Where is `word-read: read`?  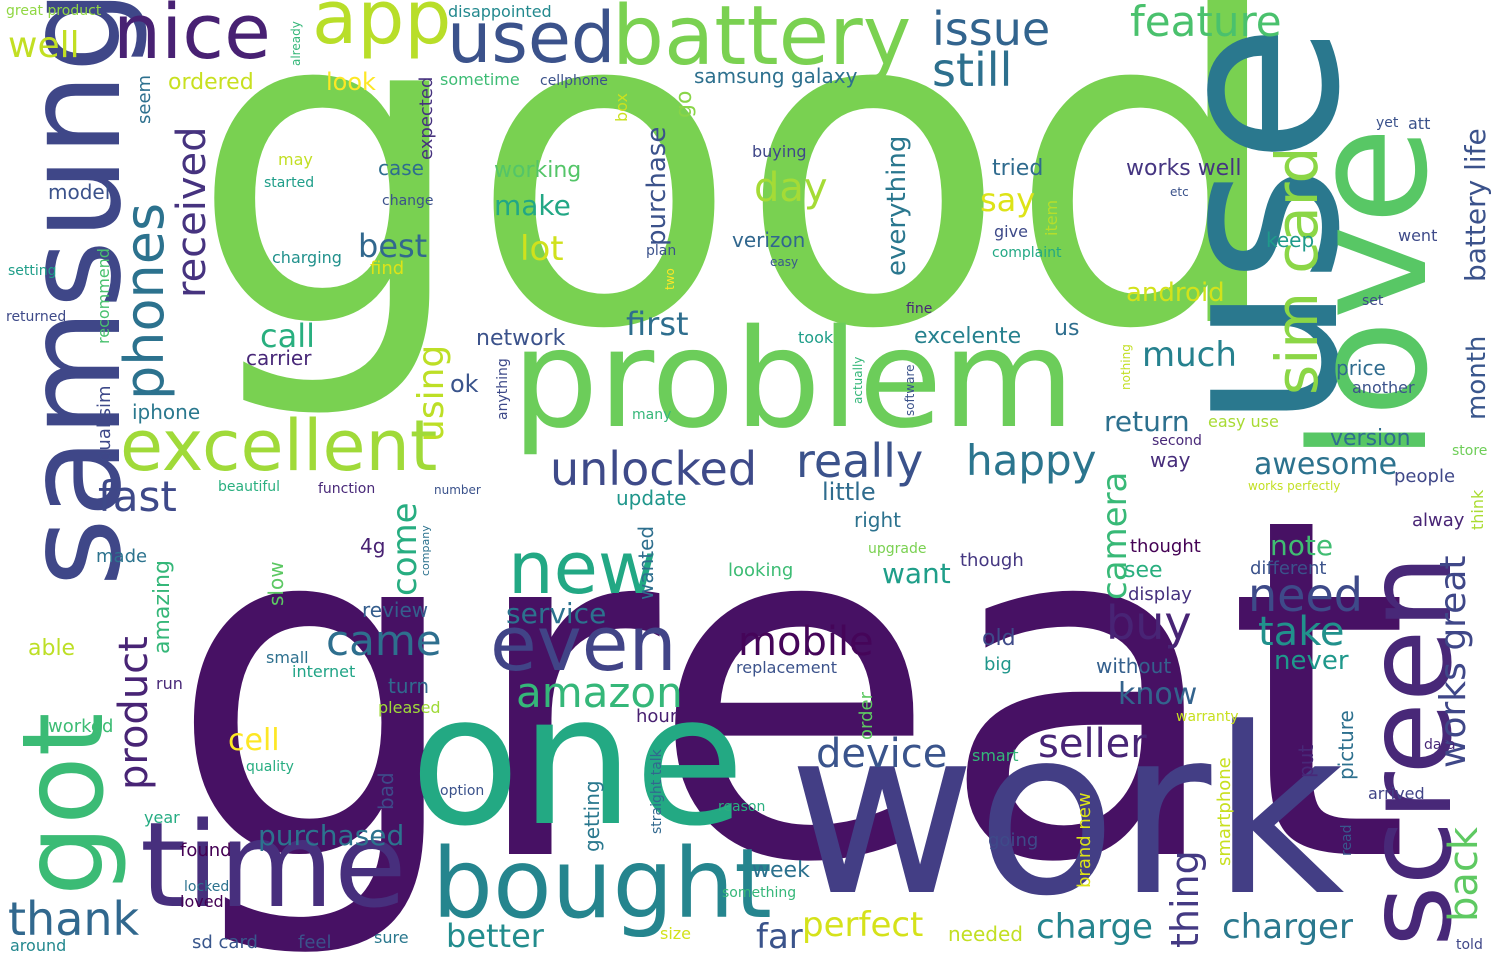
word-read: read is located at coordinates (1347, 840).